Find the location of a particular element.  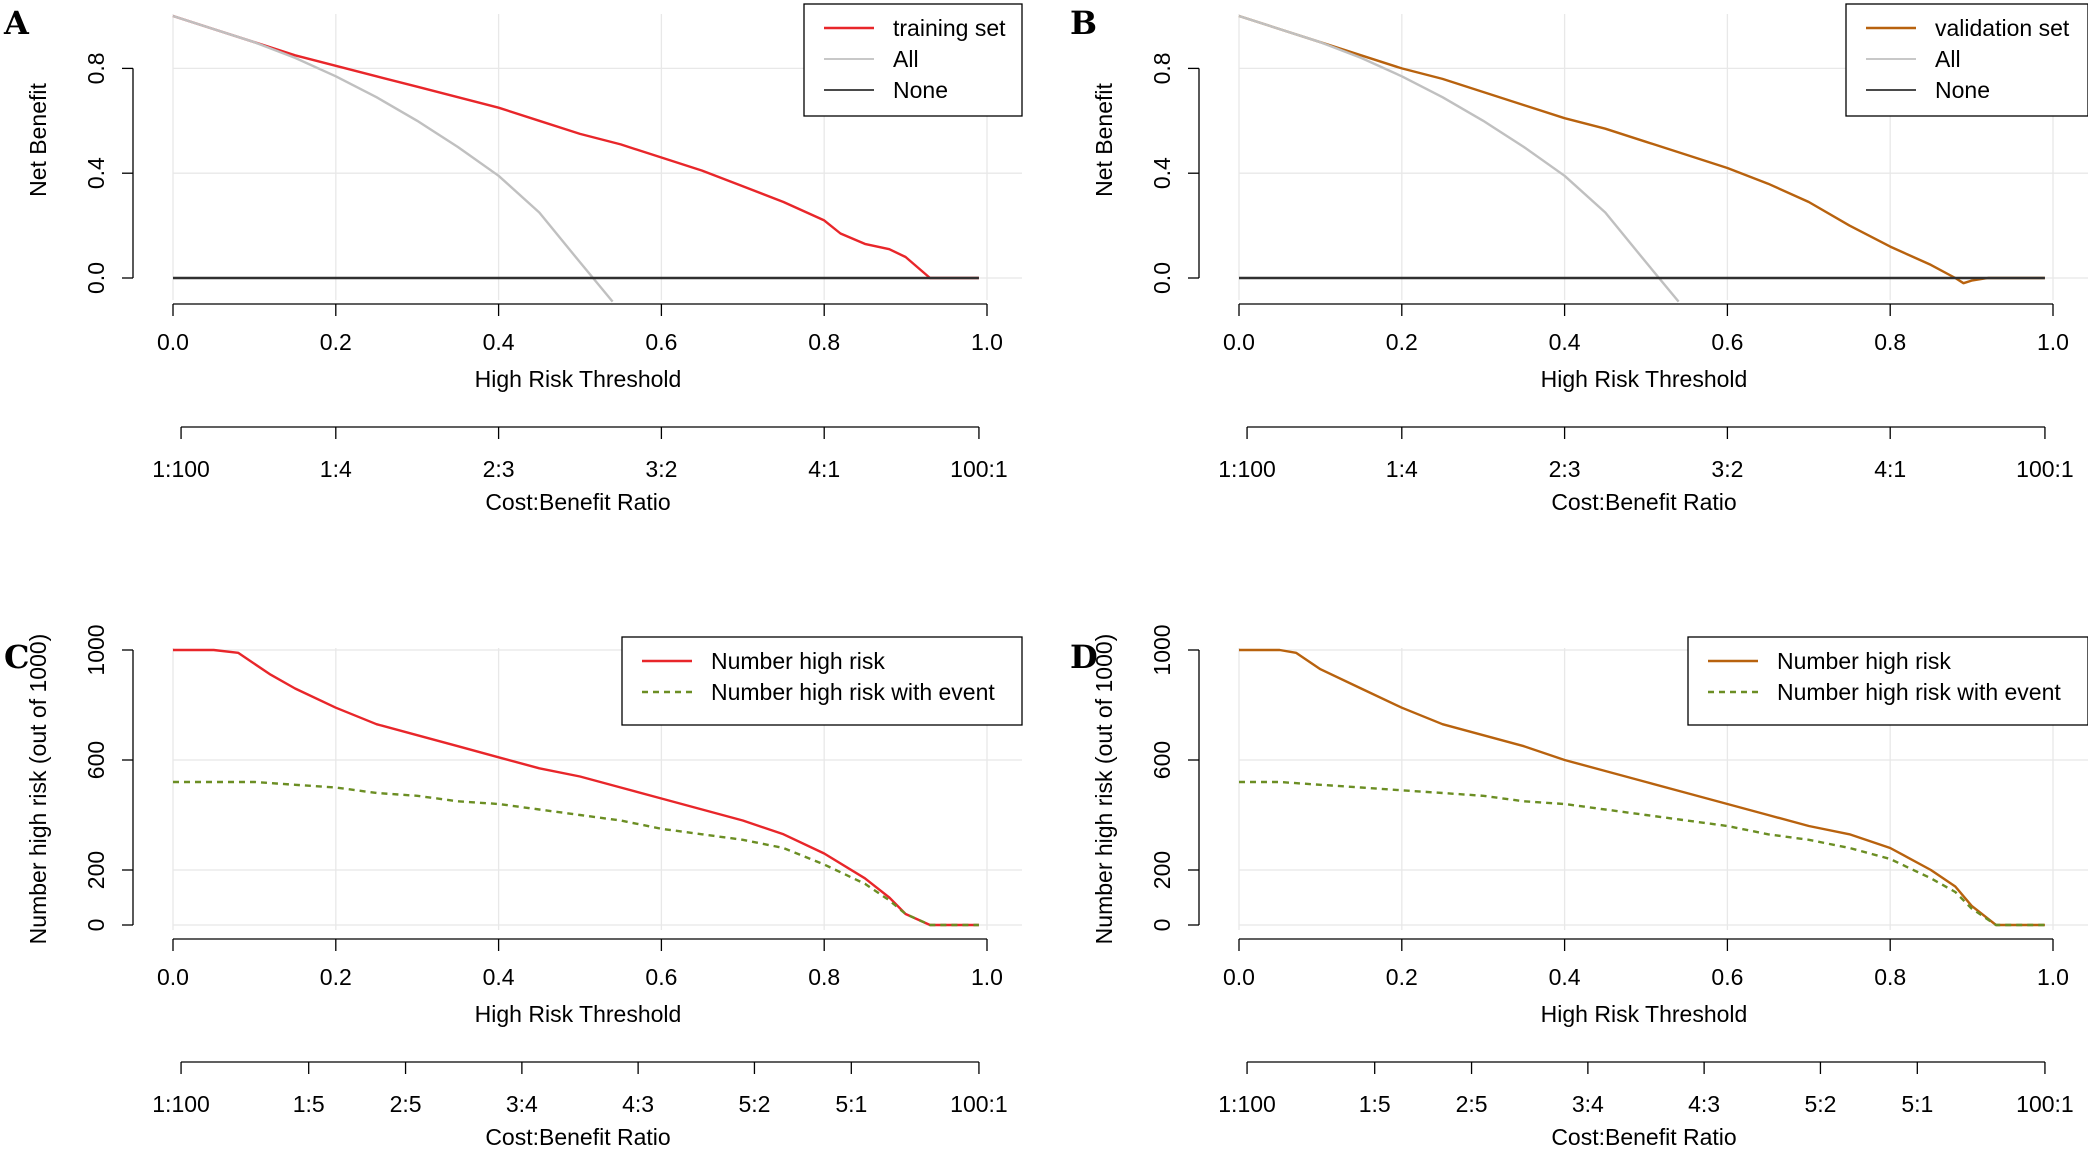

panel-letter: C is located at coordinates (16, 657).